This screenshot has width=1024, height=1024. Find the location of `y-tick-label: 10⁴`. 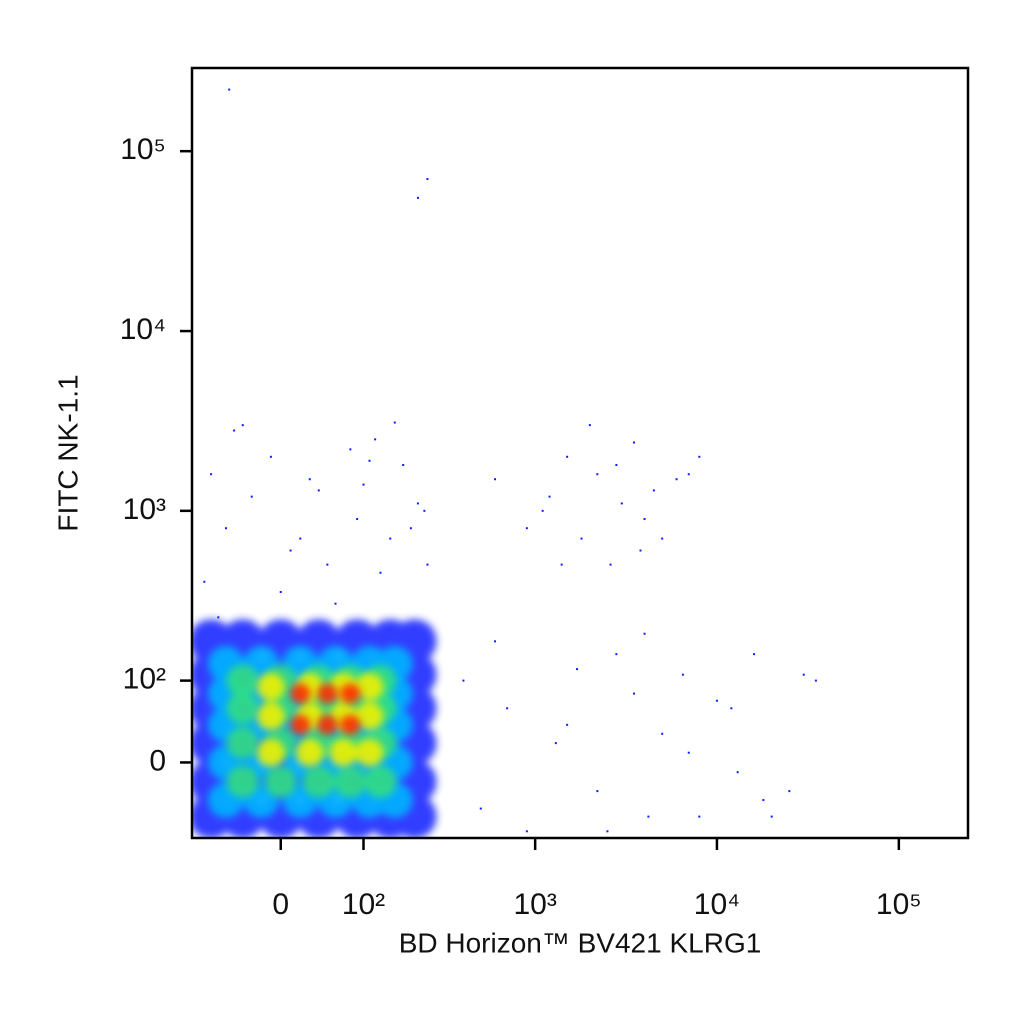

y-tick-label: 10⁴ is located at coordinates (143, 329).